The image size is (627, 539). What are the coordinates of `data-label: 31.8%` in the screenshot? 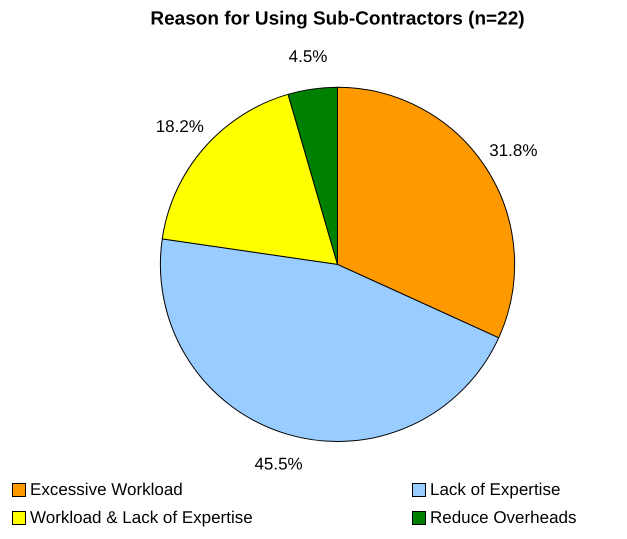 It's located at (513, 150).